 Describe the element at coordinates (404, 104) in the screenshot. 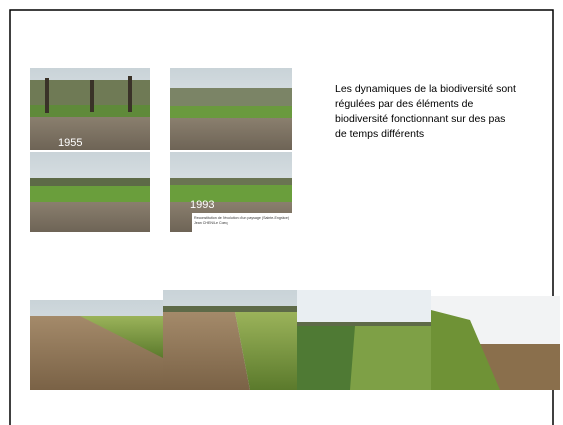

I see `description: régulées par des éléments de` at that location.